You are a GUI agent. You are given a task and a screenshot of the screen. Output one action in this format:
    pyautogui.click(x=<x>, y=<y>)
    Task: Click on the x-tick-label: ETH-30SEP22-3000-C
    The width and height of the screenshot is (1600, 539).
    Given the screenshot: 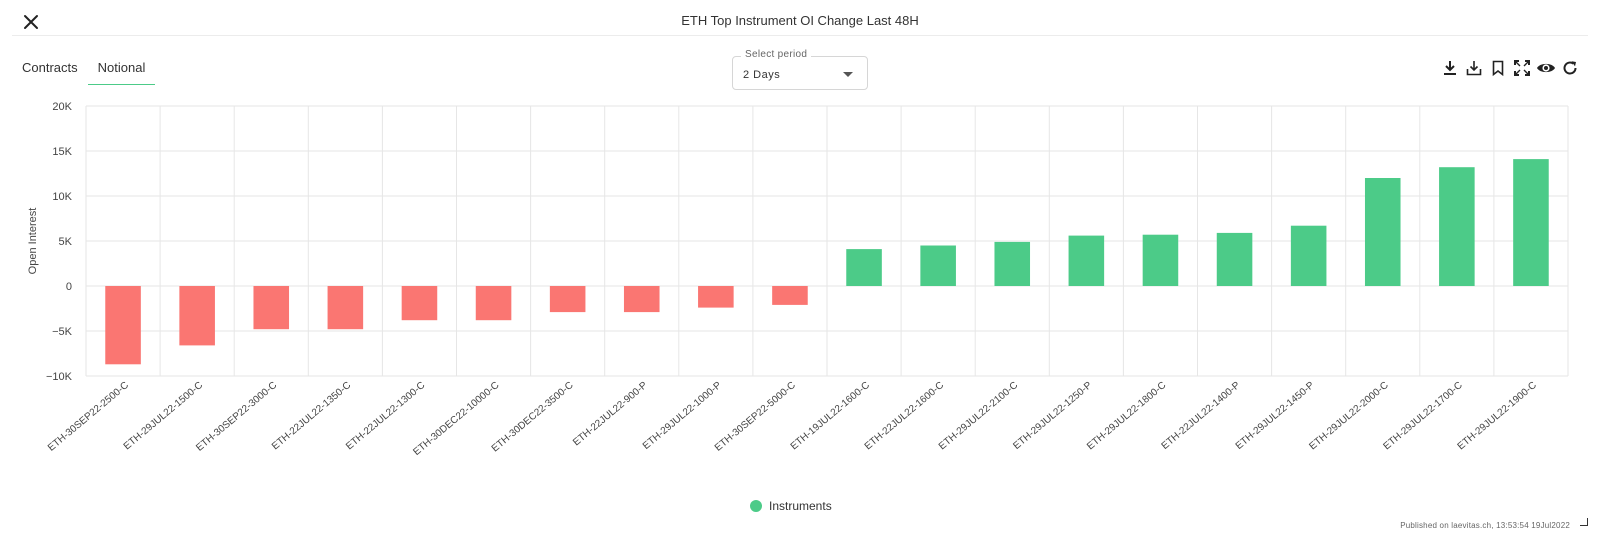 What is the action you would take?
    pyautogui.click(x=236, y=417)
    